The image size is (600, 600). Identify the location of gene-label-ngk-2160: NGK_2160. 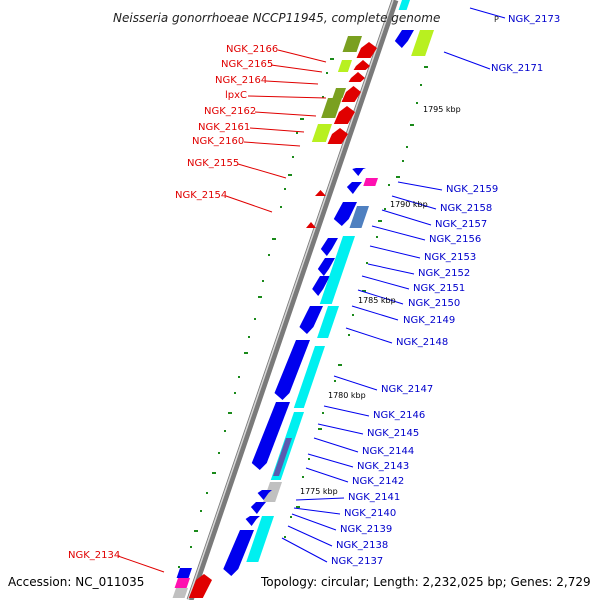
(218, 141).